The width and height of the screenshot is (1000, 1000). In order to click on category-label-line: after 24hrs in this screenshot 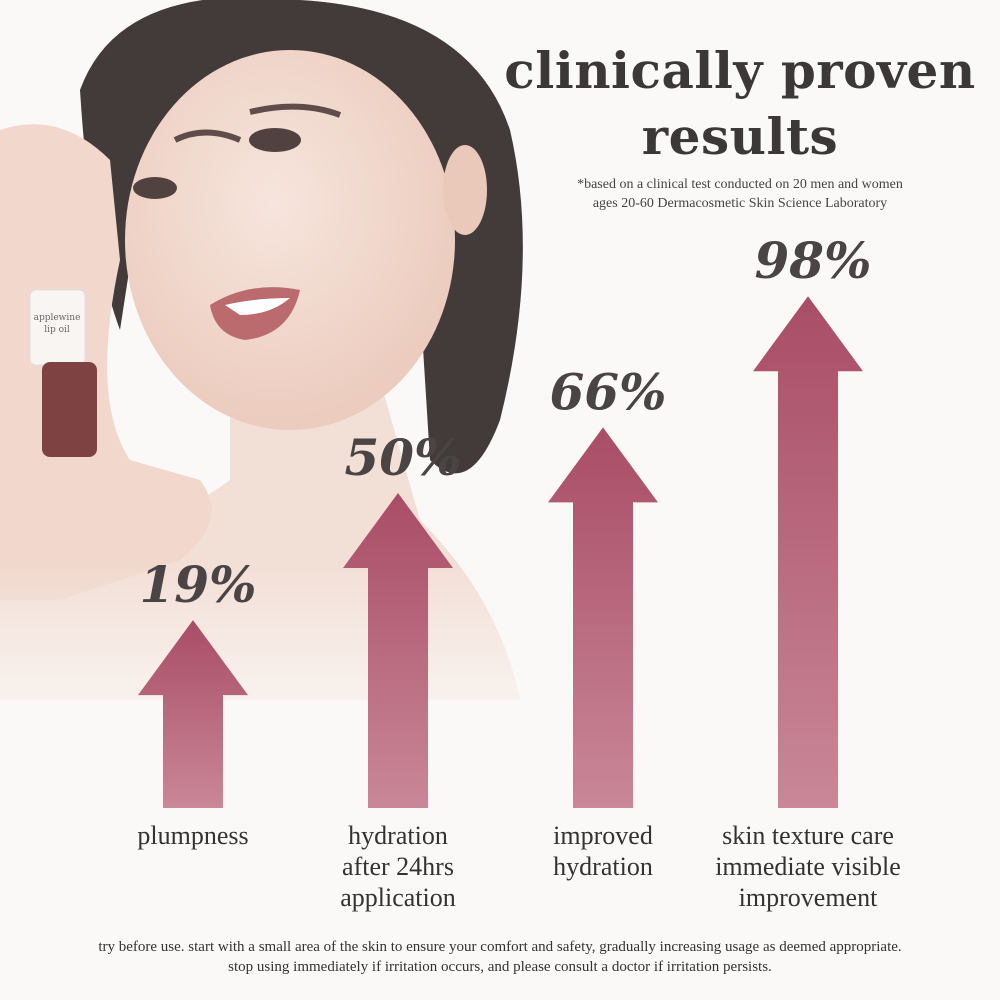, I will do `click(398, 866)`.